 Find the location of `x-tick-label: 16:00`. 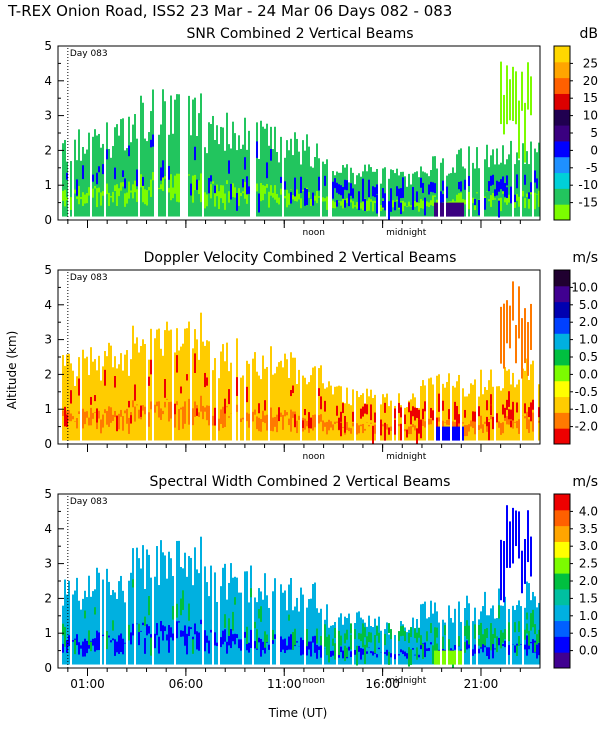

x-tick-label: 16:00 is located at coordinates (382, 684).